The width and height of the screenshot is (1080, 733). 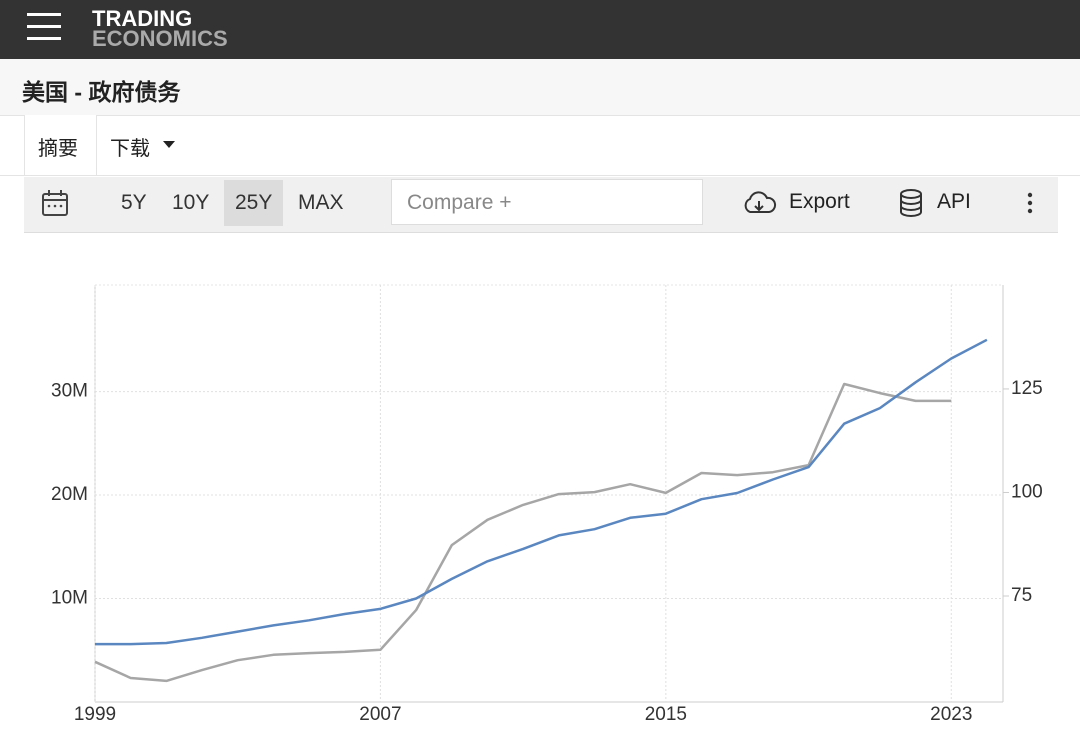 I want to click on compare-input: Compare +, so click(x=547, y=202).